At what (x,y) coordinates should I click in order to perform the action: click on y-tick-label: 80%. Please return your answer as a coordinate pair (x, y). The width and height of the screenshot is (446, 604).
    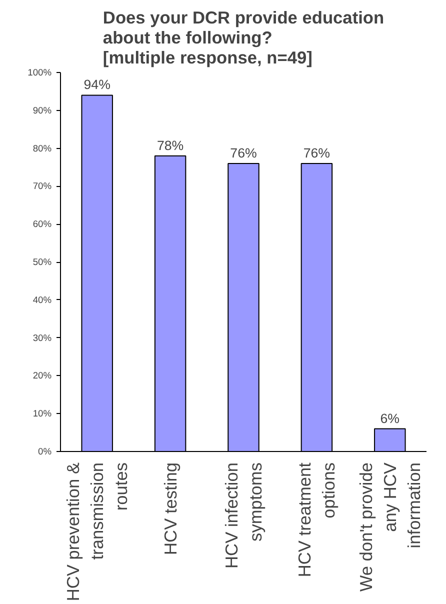
    Looking at the image, I should click on (42, 148).